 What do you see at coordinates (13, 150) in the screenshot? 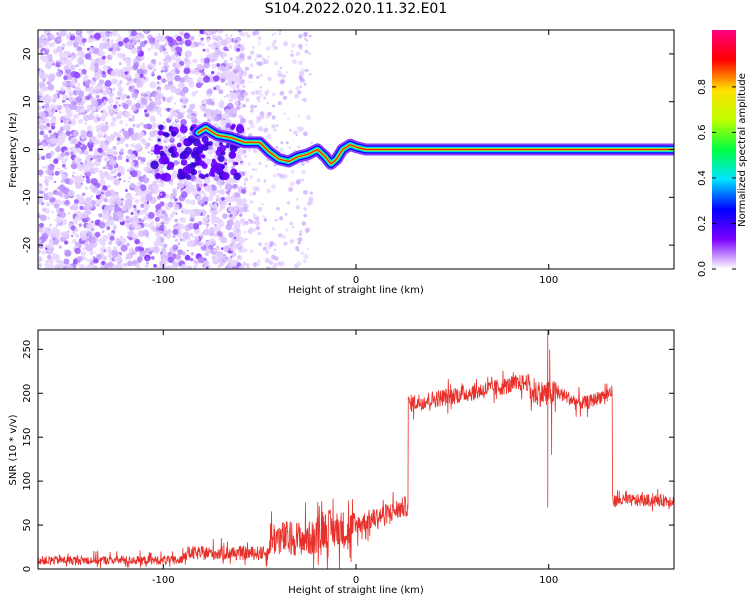
I see `spectrogram-y-label: Frequency (Hz)` at bounding box center [13, 150].